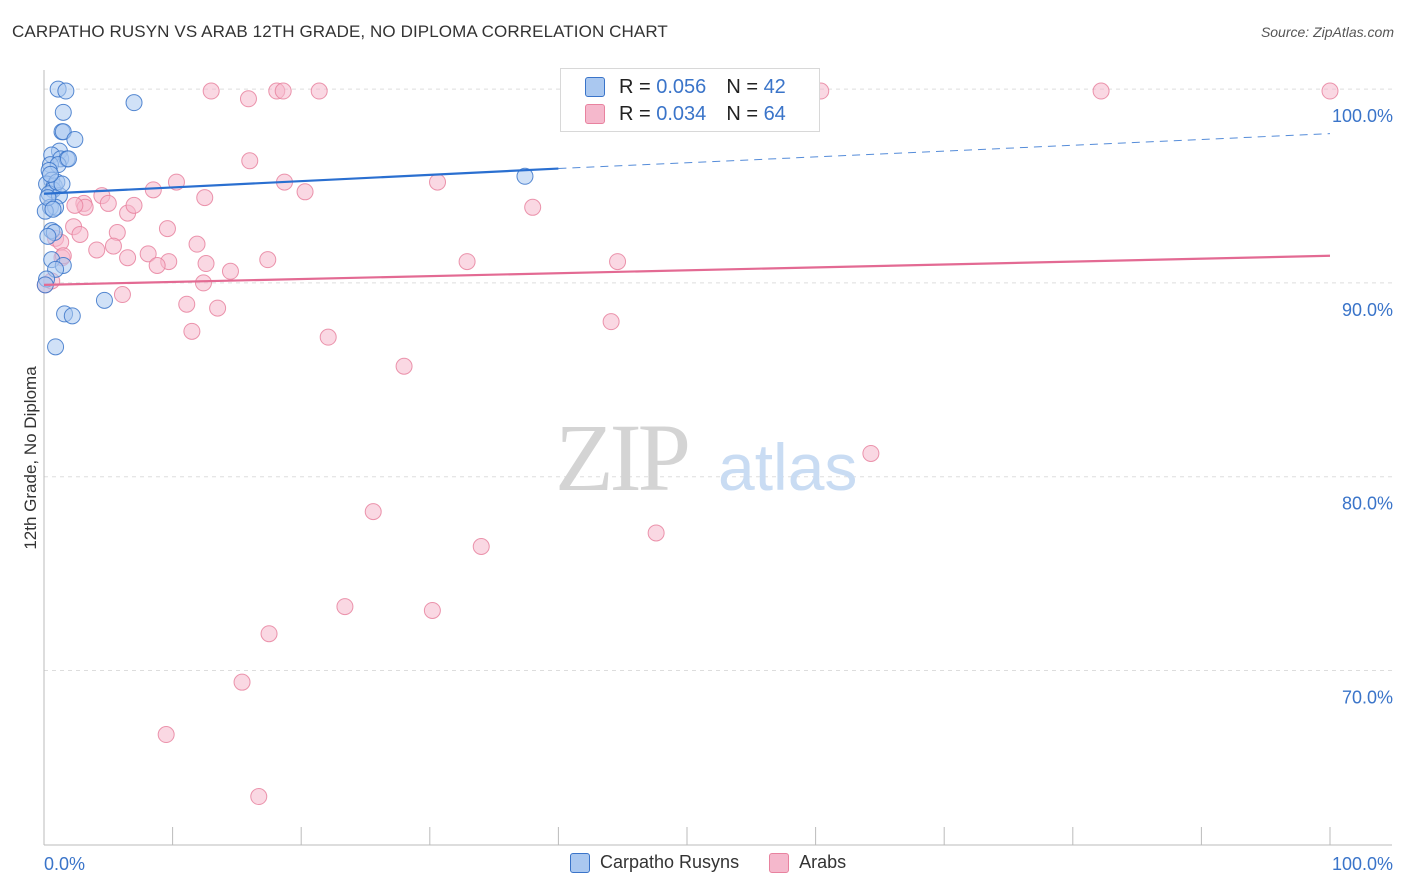  Describe the element at coordinates (787, 467) in the screenshot. I see `watermark-atlas: atlas` at that location.